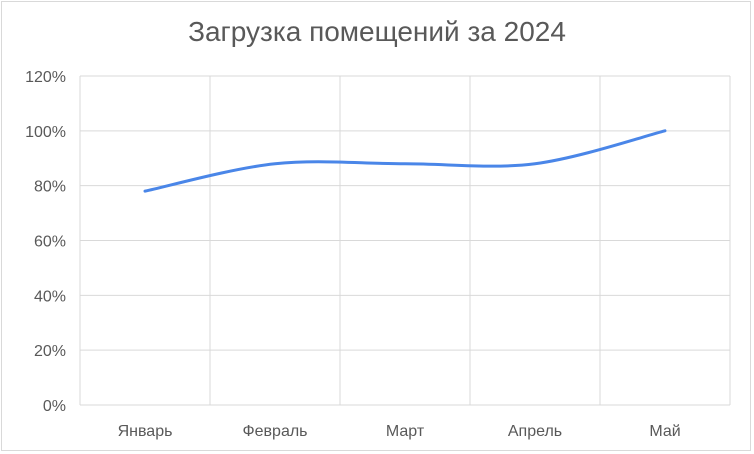 This screenshot has width=754, height=454. What do you see at coordinates (145, 431) in the screenshot?
I see `x-tick-label: Январь` at bounding box center [145, 431].